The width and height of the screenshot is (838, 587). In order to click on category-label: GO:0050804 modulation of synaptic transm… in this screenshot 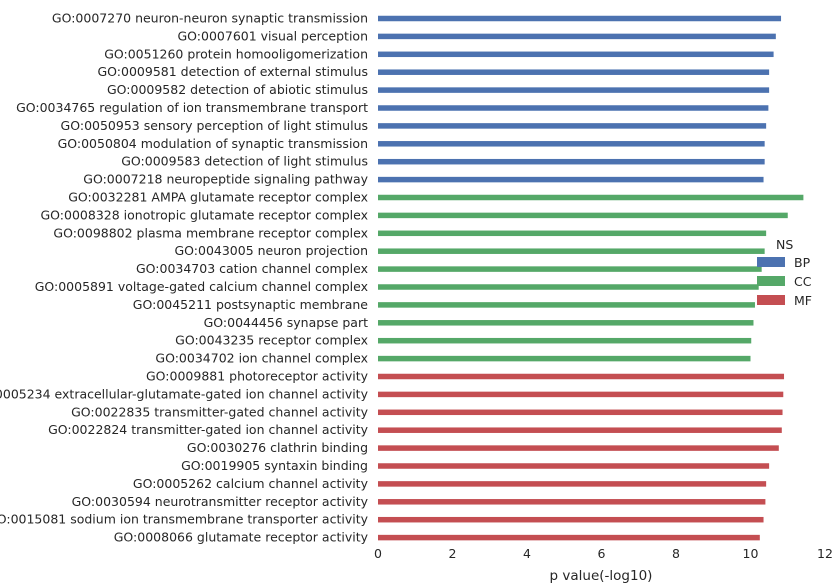, I will do `click(213, 143)`.